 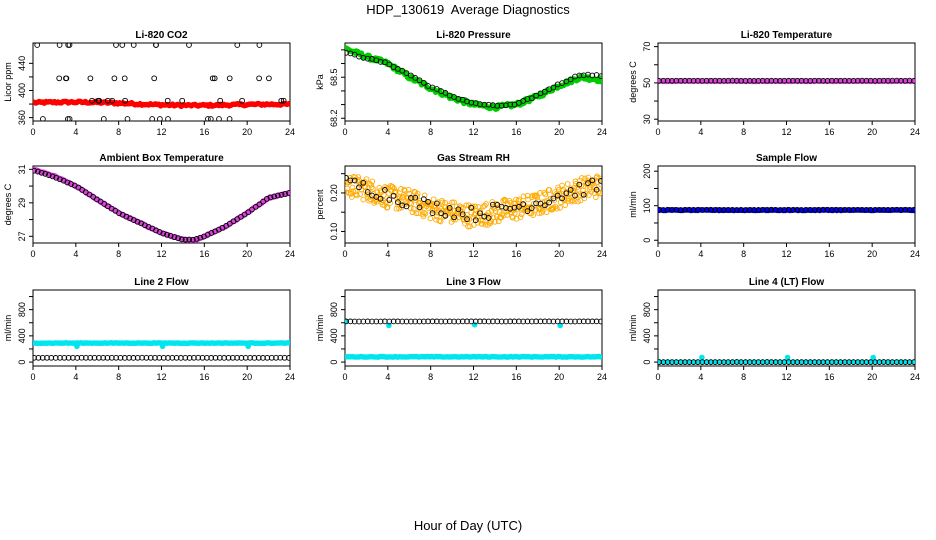 What do you see at coordinates (161, 158) in the screenshot?
I see `panel-title: Ambient Box Temperature` at bounding box center [161, 158].